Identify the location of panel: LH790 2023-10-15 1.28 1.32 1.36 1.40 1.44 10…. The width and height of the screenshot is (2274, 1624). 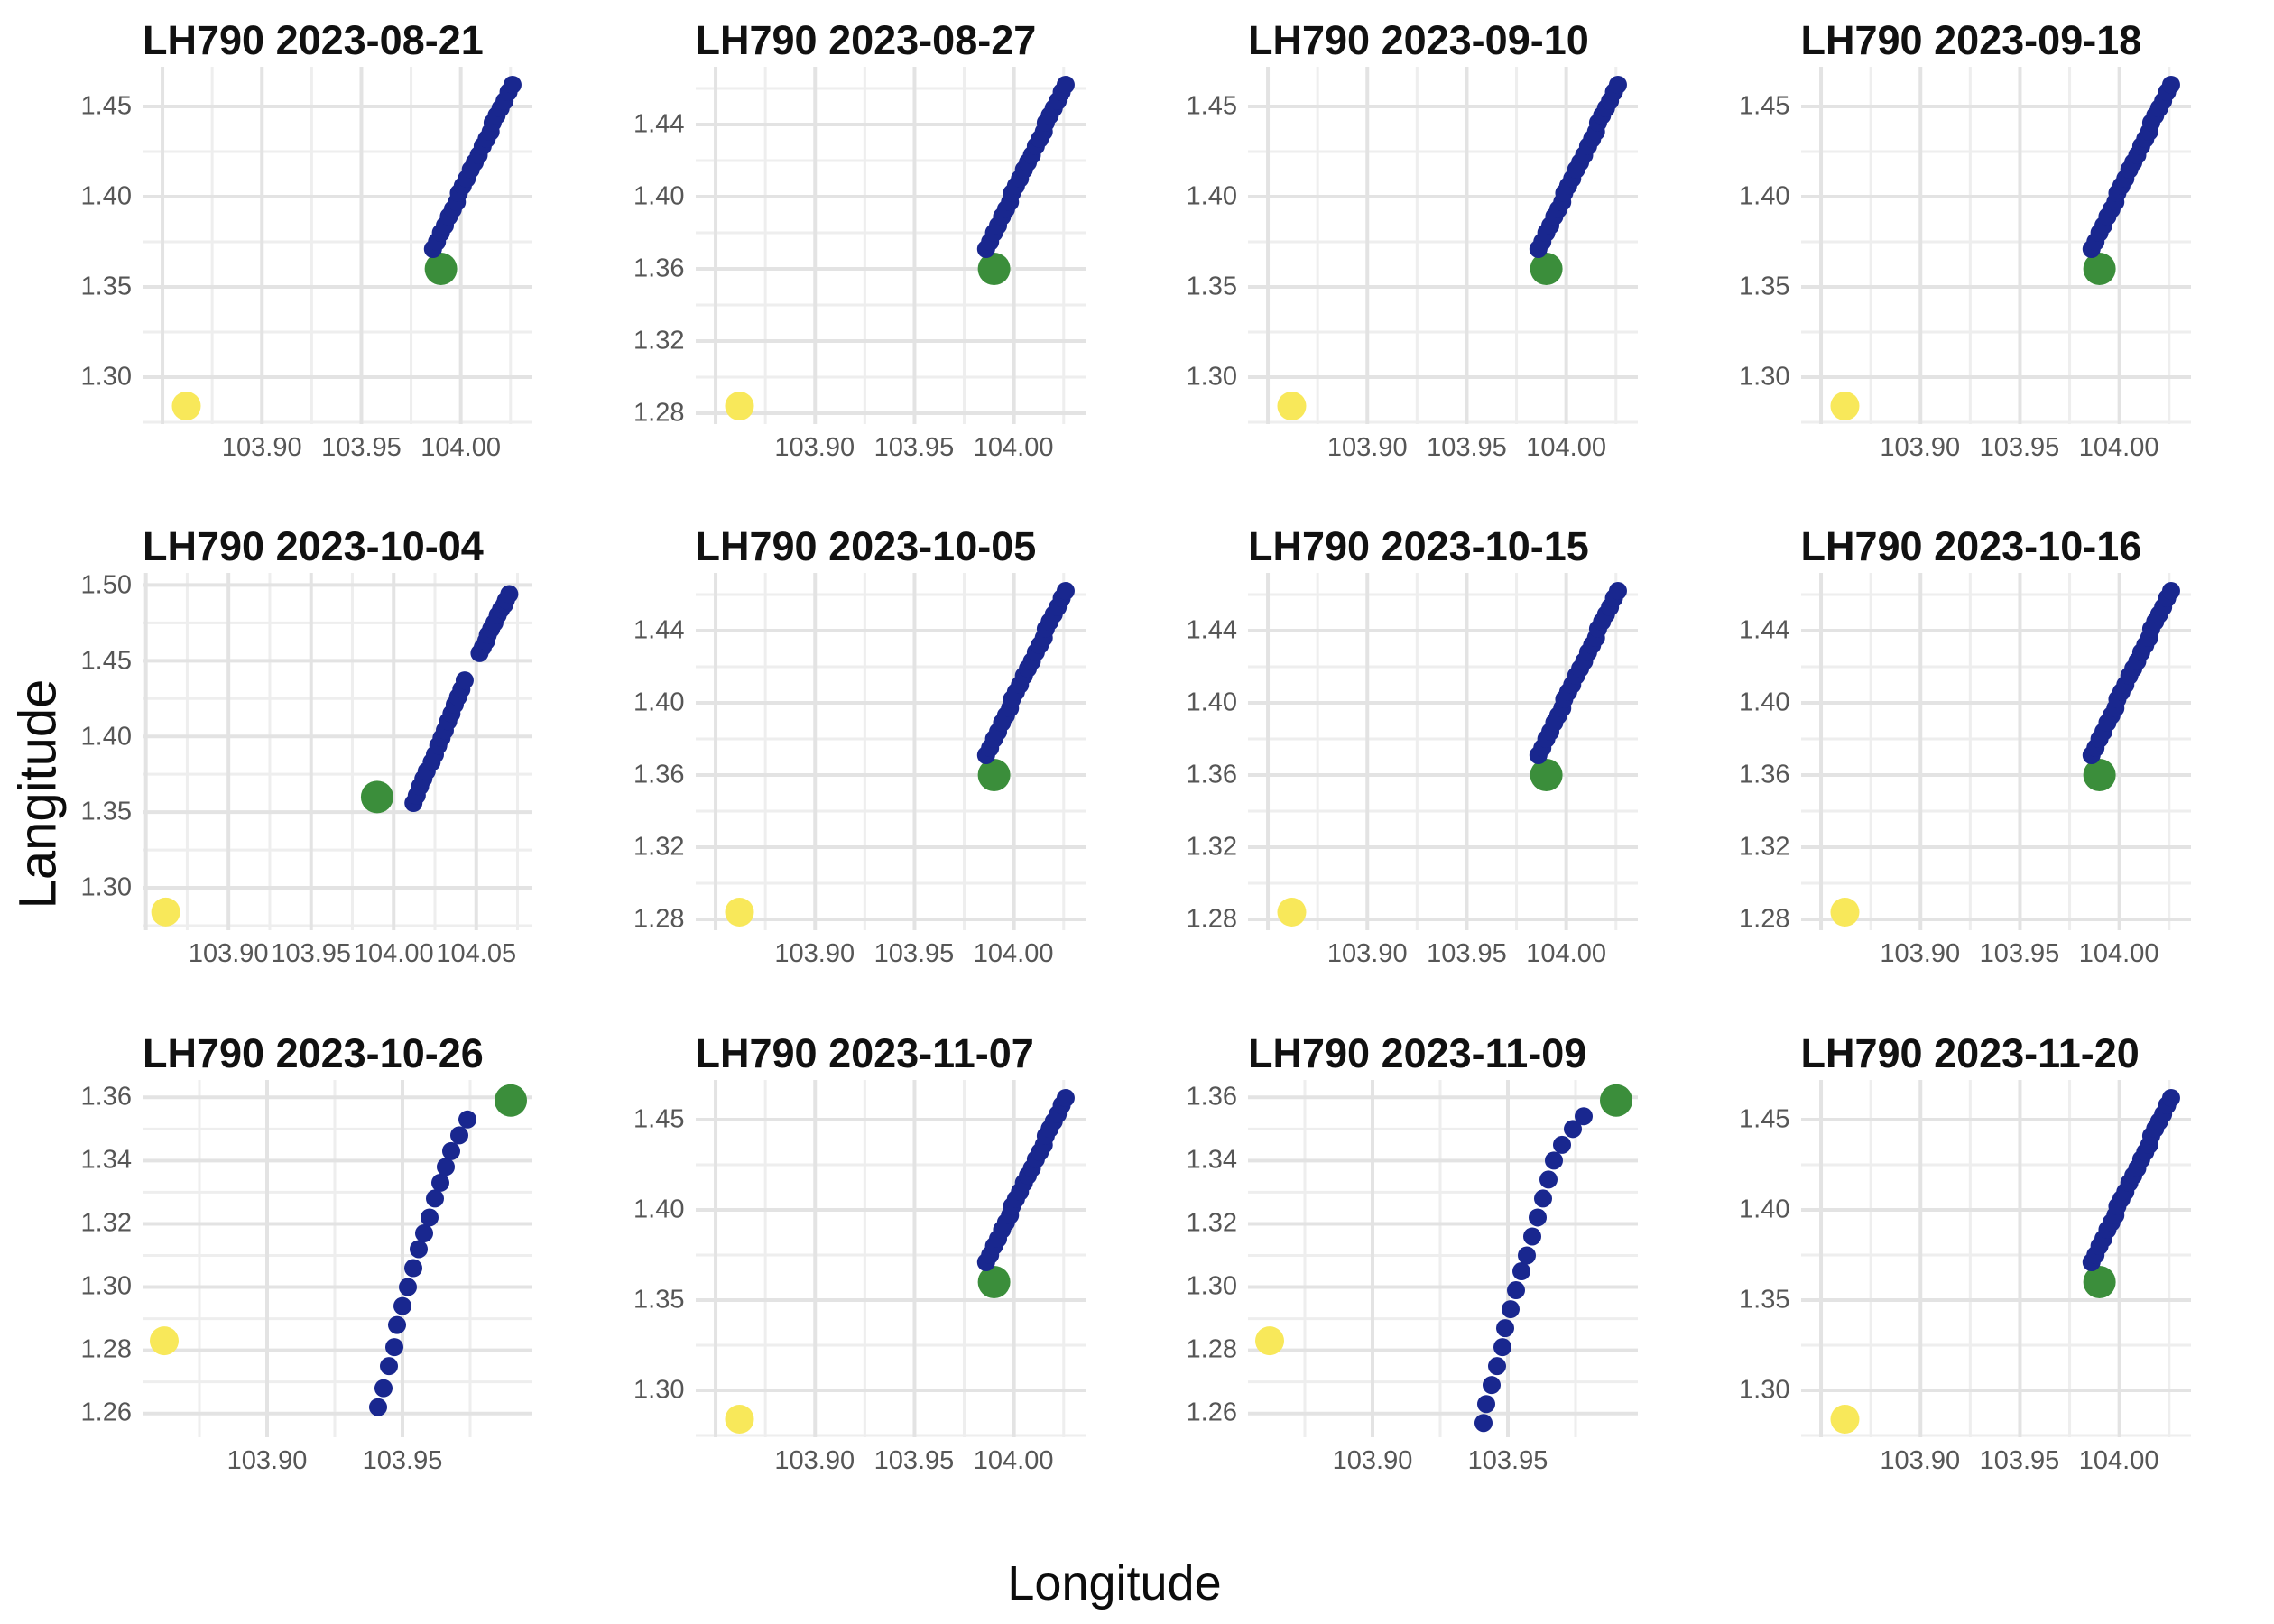
(1446, 765).